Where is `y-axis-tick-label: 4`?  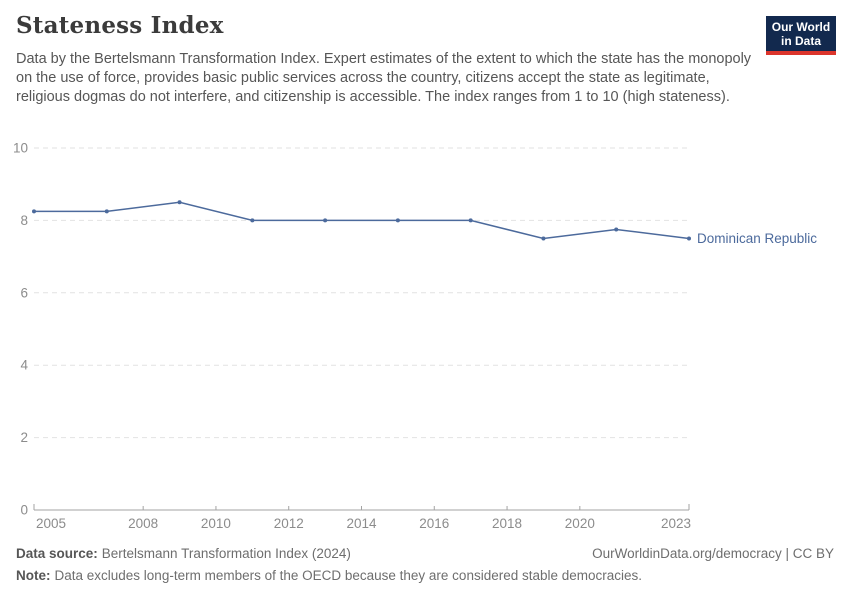 y-axis-tick-label: 4 is located at coordinates (24, 365).